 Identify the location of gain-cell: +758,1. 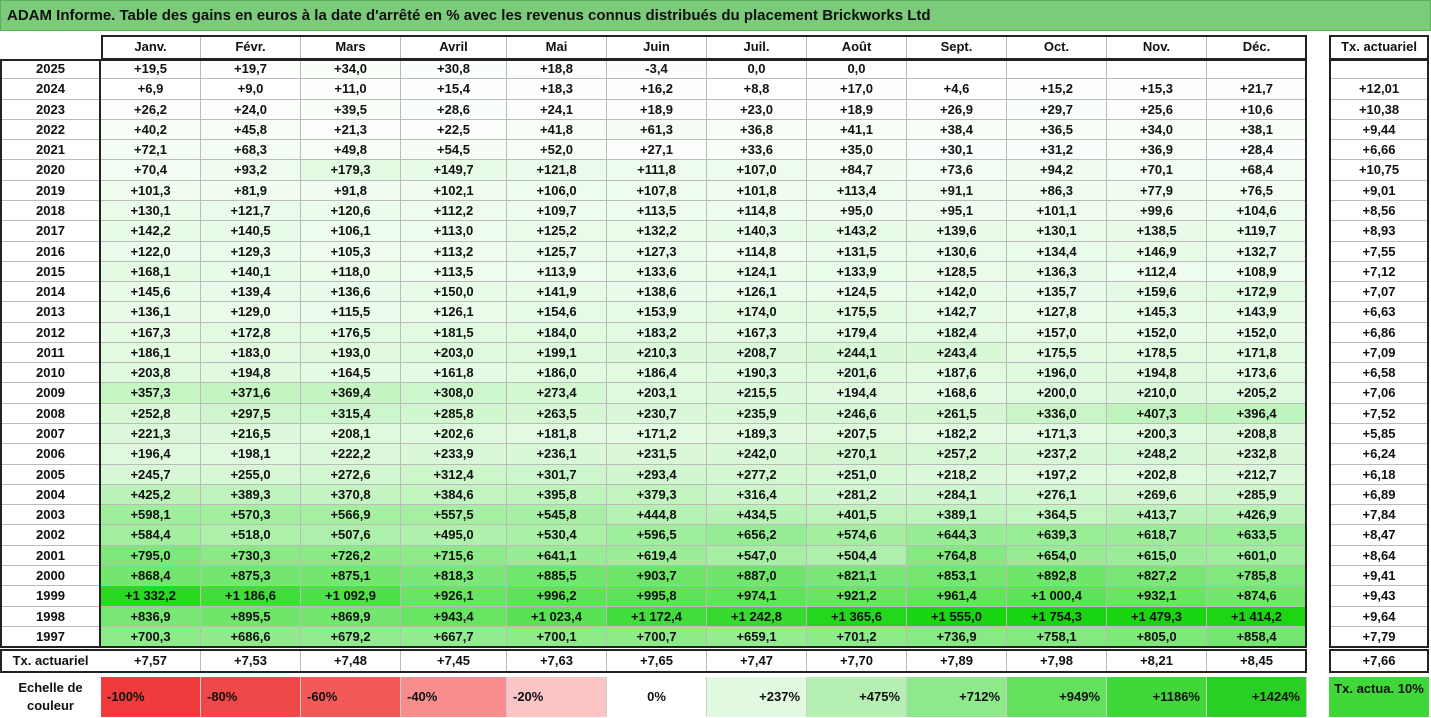
(1057, 637).